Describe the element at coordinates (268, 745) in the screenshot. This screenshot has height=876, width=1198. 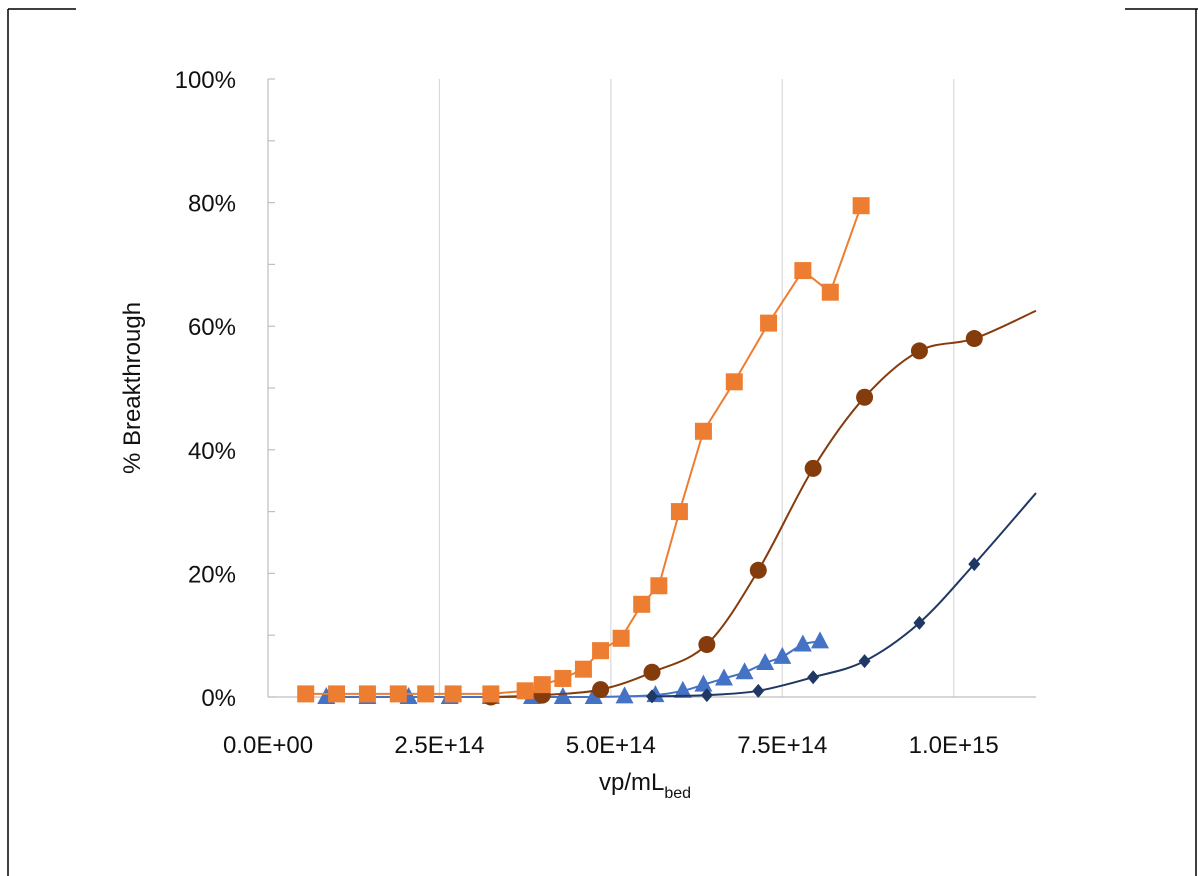
I see `x-tick-label: 0.0E+00` at that location.